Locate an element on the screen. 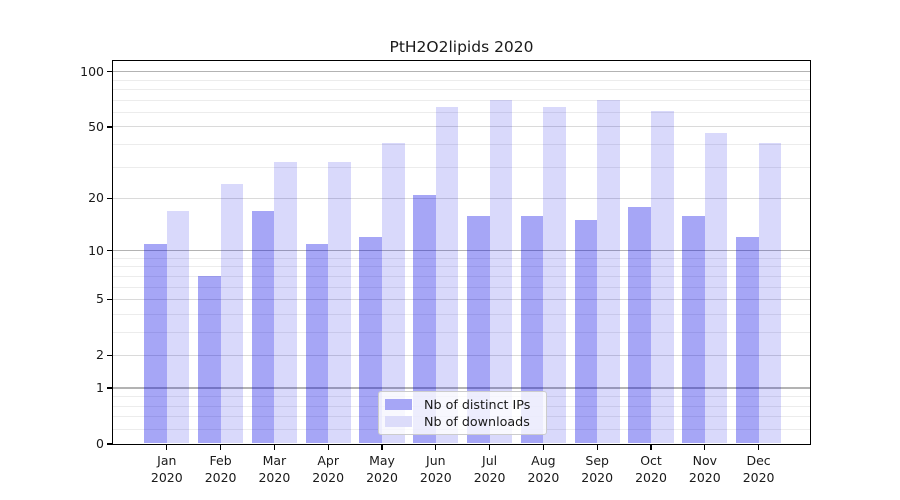 The height and width of the screenshot is (500, 900). x-tick-label-feb: Feb 2020 is located at coordinates (221, 469).